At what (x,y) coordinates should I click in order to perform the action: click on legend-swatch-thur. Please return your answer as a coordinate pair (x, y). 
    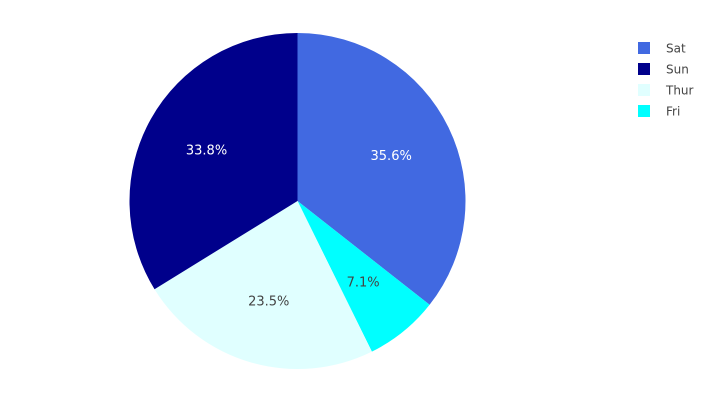
    Looking at the image, I should click on (644, 90).